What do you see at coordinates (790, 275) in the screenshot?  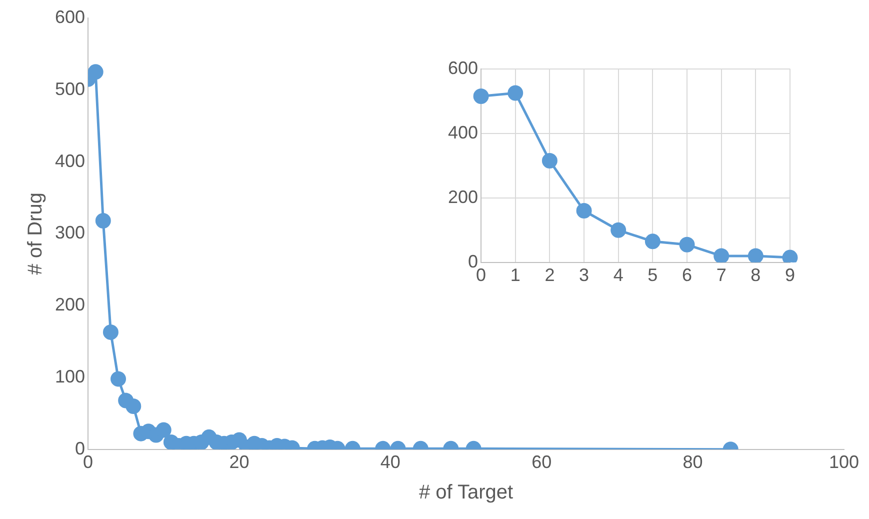 I see `x-tick-label: 9` at bounding box center [790, 275].